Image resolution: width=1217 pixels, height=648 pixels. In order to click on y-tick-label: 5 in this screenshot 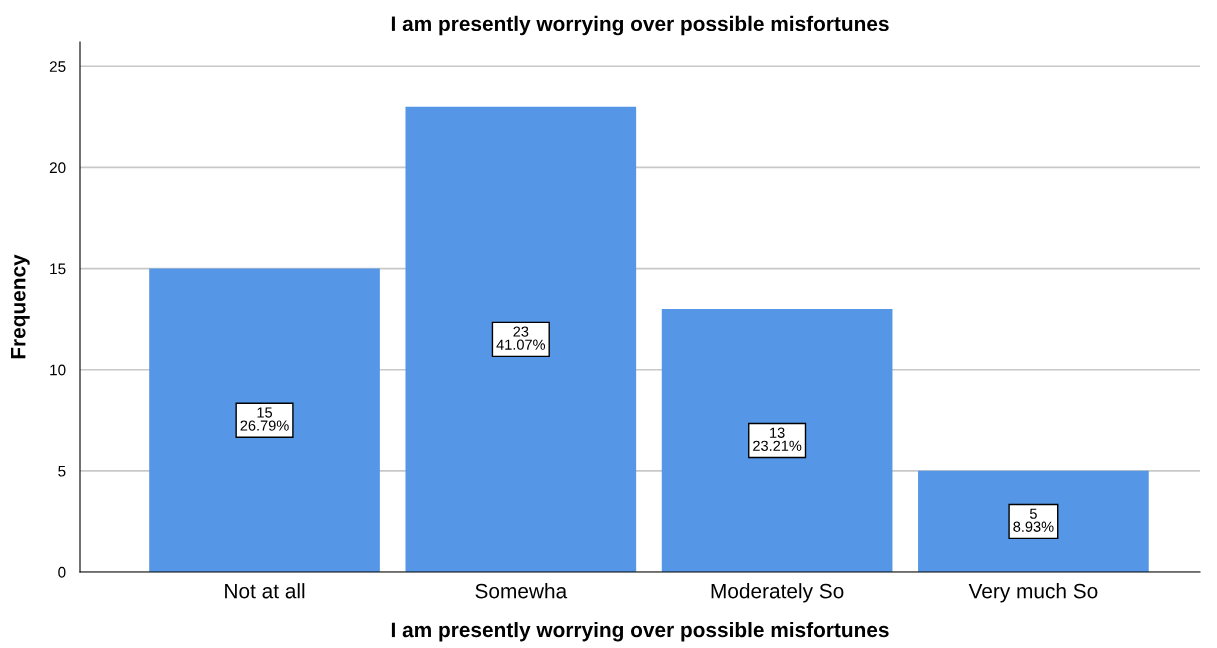, I will do `click(62, 471)`.